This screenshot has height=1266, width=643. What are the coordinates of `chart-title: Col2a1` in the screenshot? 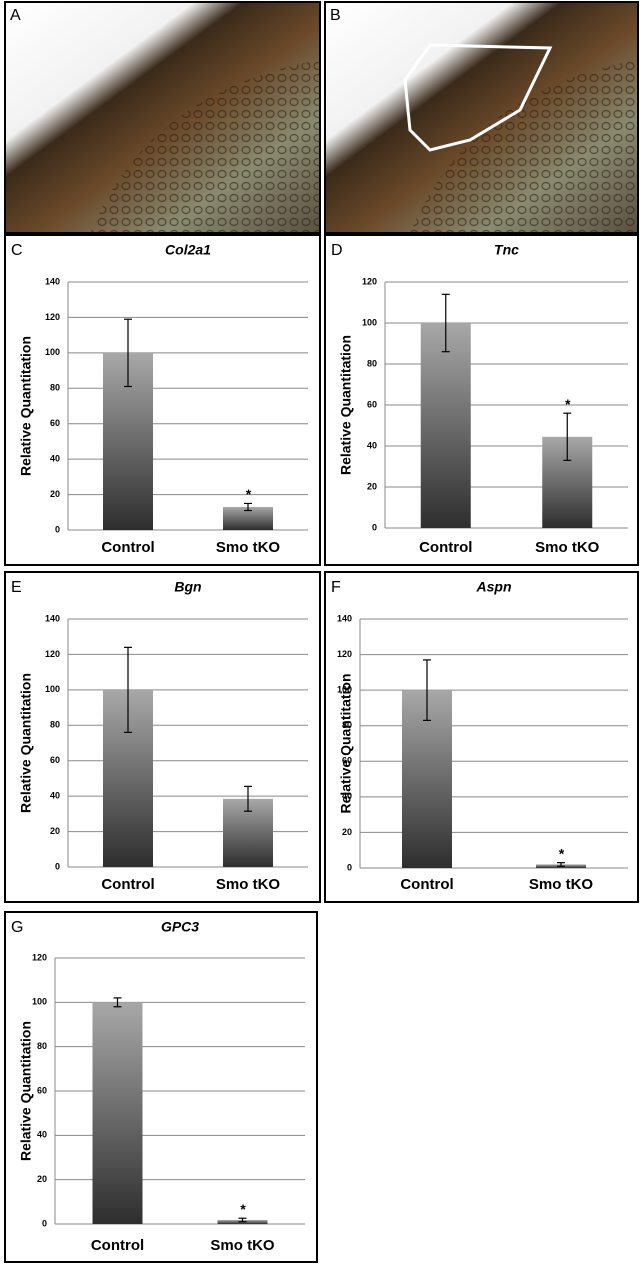 It's located at (188, 250).